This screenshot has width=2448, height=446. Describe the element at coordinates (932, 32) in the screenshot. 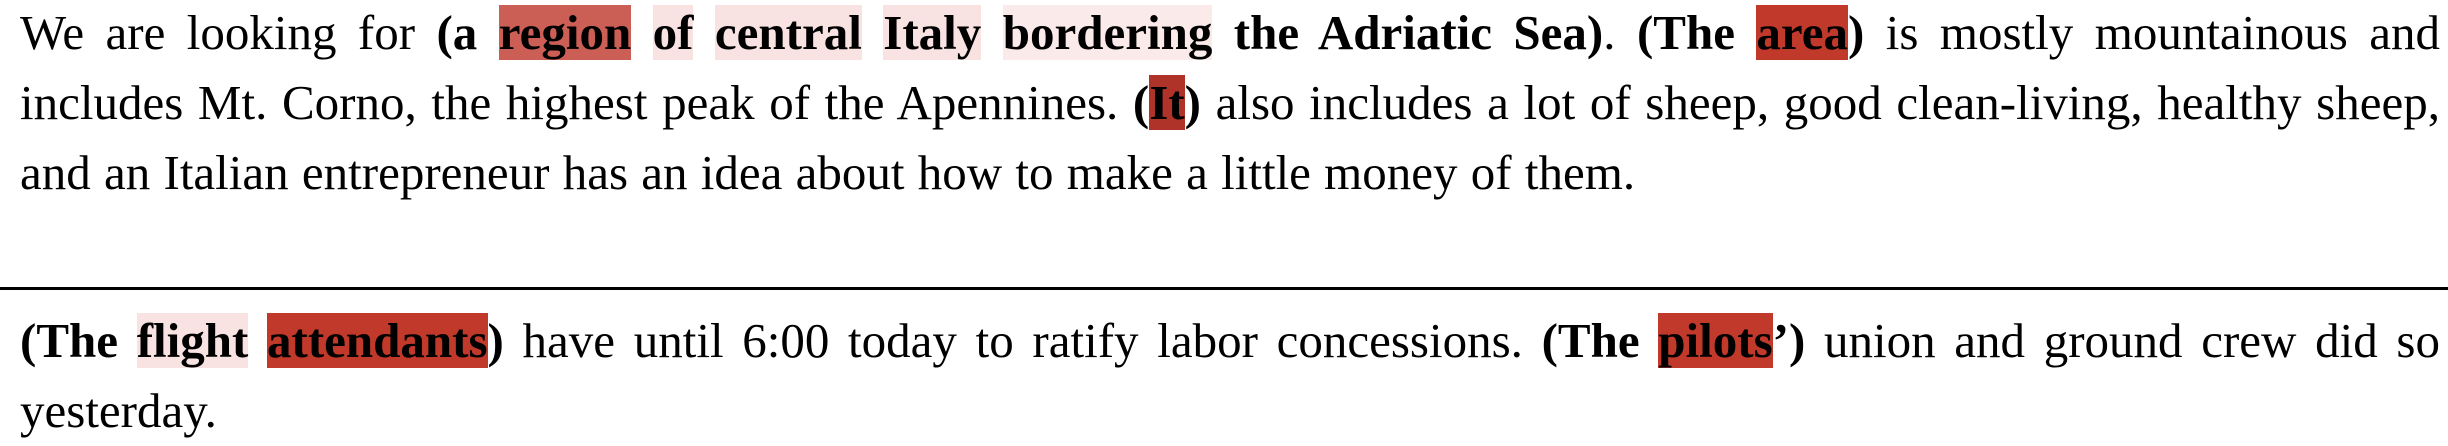

I see `highlighted-token: Italy` at that location.